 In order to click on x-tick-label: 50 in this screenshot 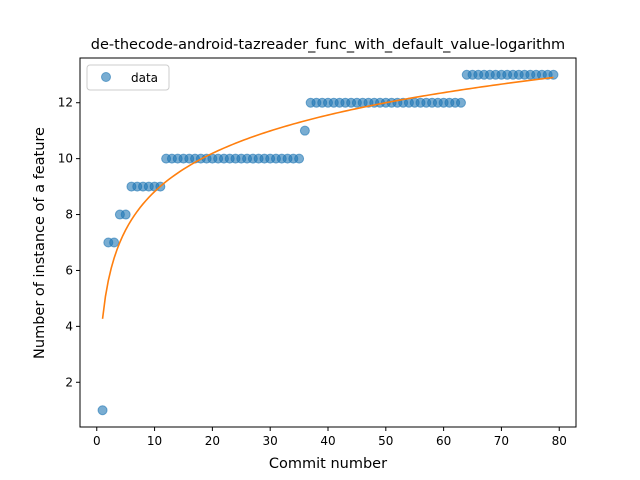, I will do `click(385, 441)`.